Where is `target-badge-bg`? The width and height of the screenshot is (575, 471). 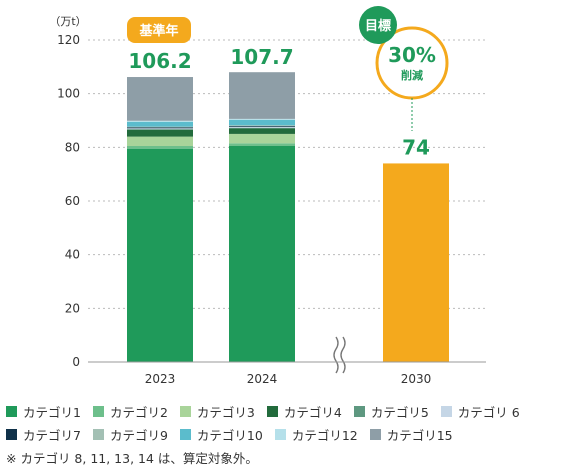 target-badge-bg is located at coordinates (378, 25).